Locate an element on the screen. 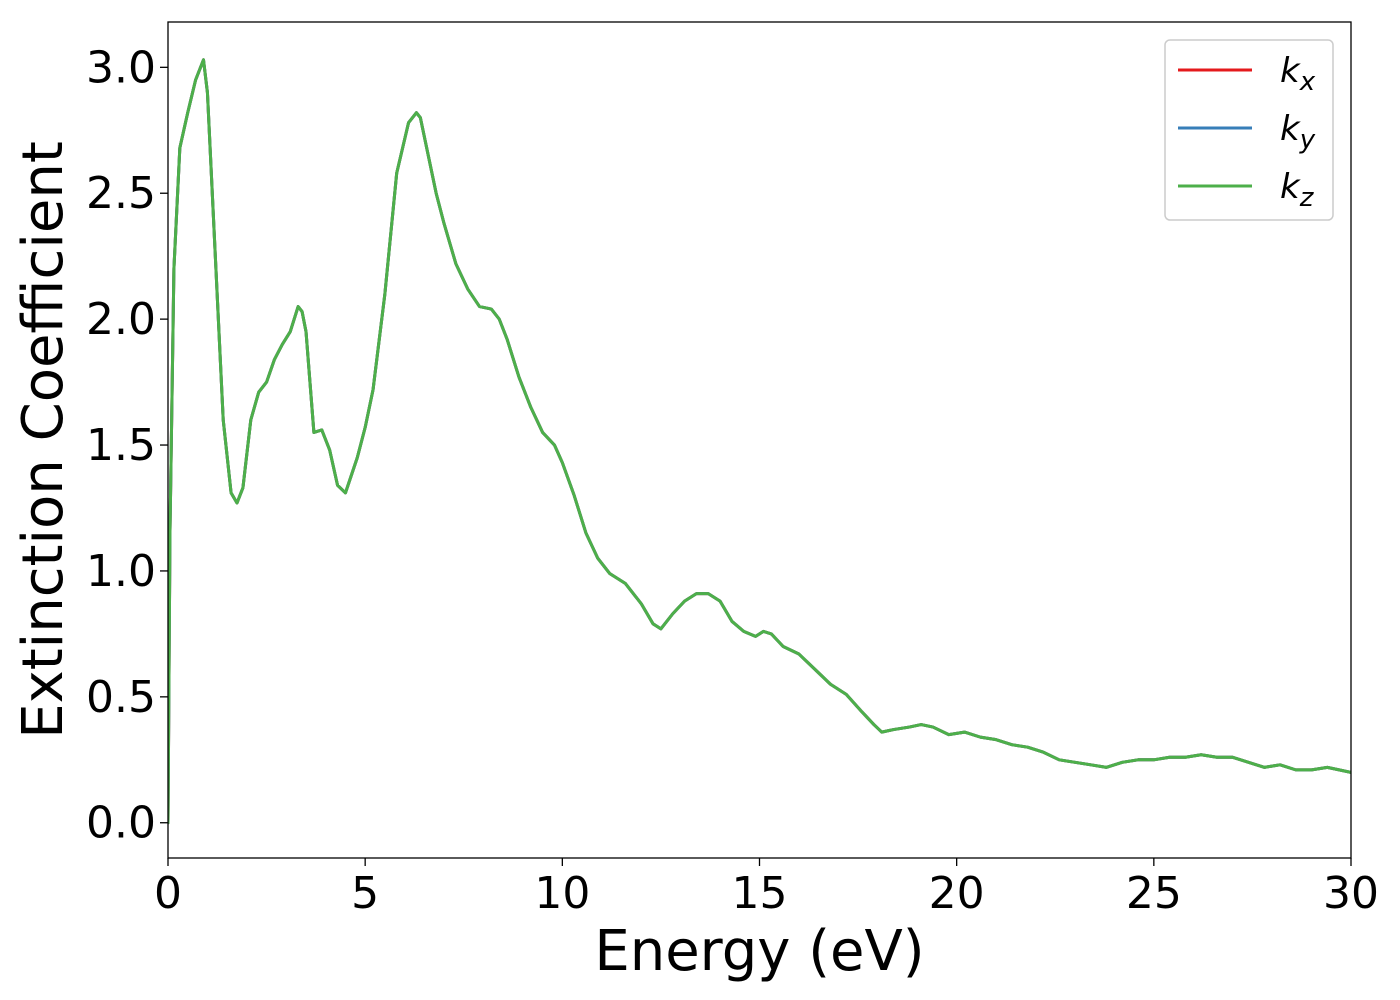 Image resolution: width=1400 pixels, height=1000 pixels. x-axis-label: Energy (eV) is located at coordinates (759, 951).